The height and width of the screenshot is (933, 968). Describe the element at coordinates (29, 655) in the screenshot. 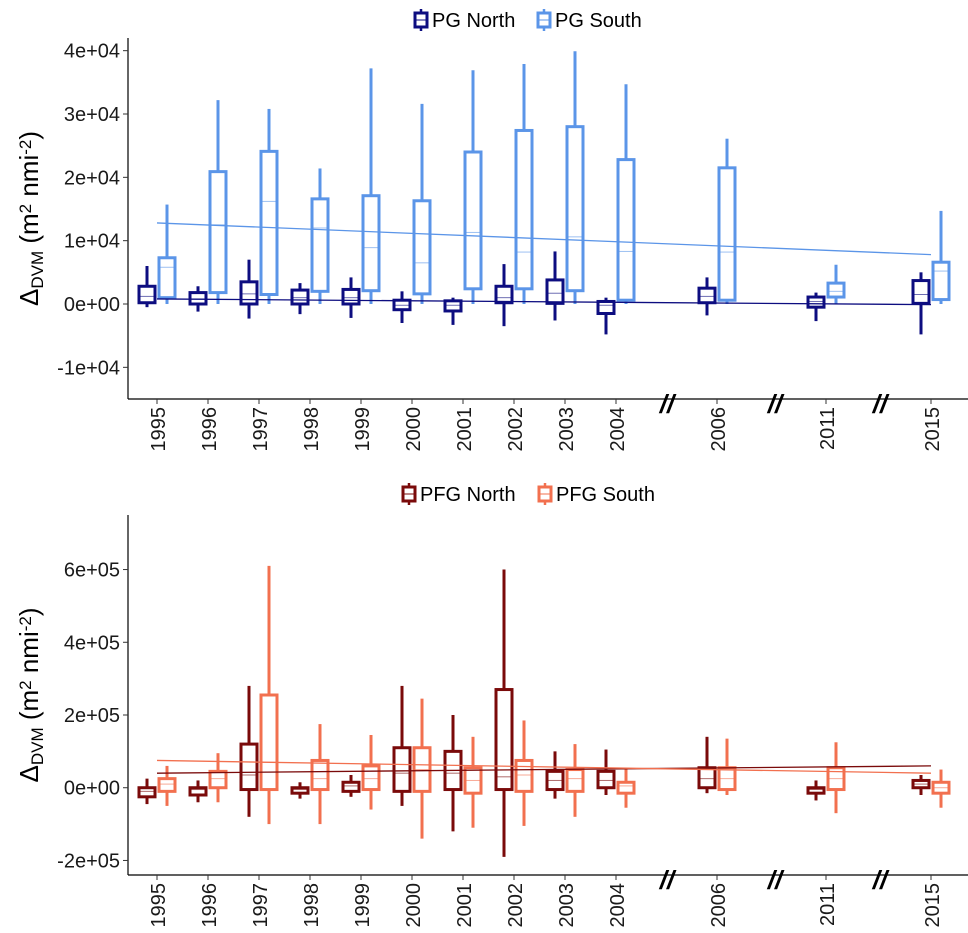

I see `y-axis-label-part: nmi` at that location.